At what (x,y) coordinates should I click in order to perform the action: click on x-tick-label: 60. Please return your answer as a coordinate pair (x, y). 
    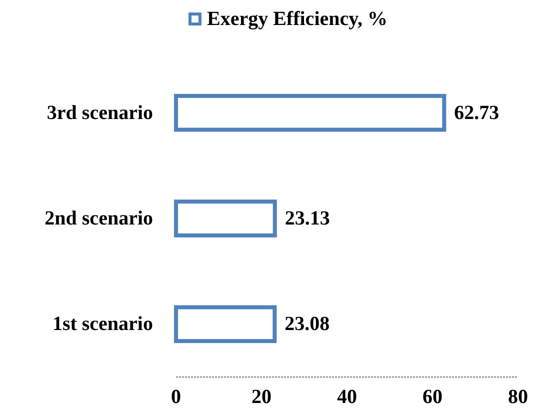
    Looking at the image, I should click on (432, 397).